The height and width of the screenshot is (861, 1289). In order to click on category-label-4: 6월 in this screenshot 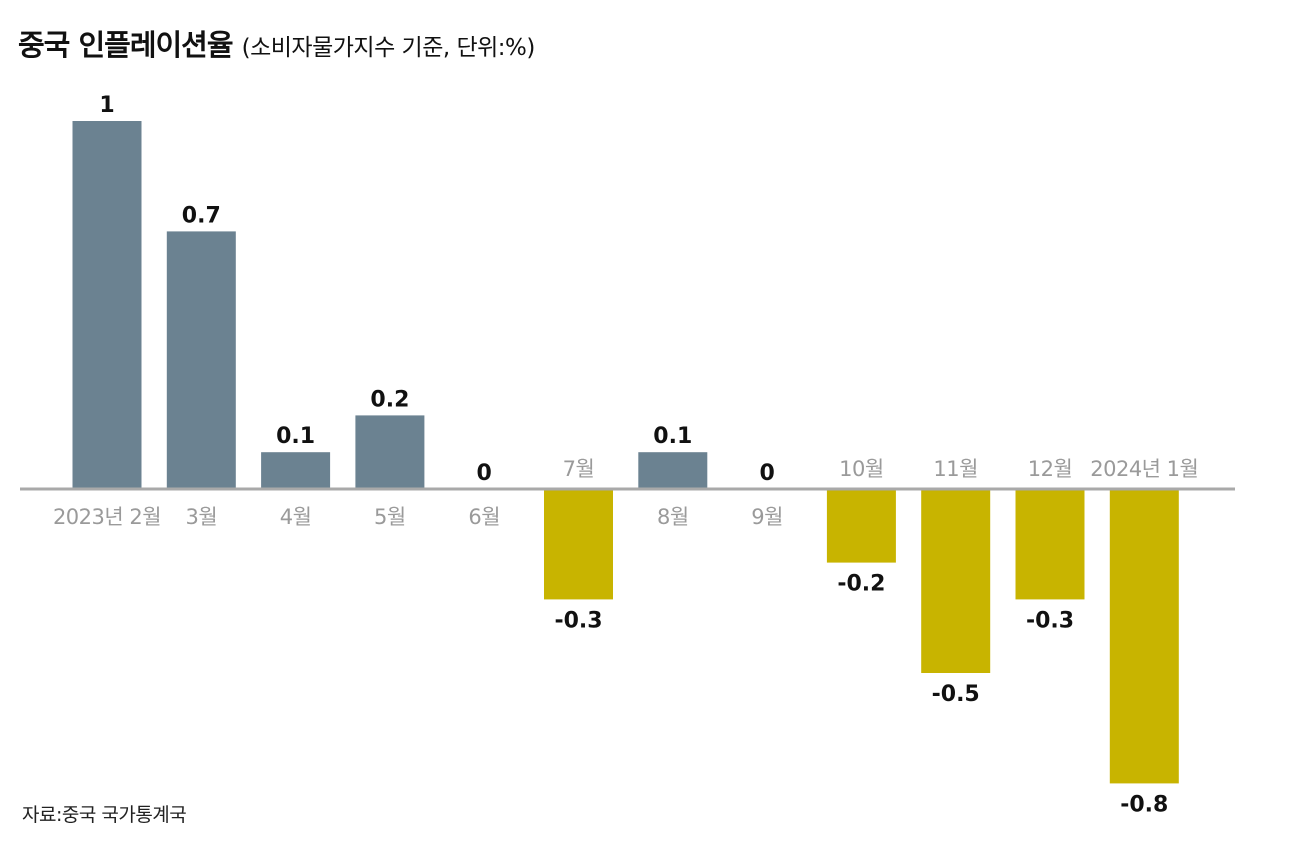, I will do `click(484, 517)`.